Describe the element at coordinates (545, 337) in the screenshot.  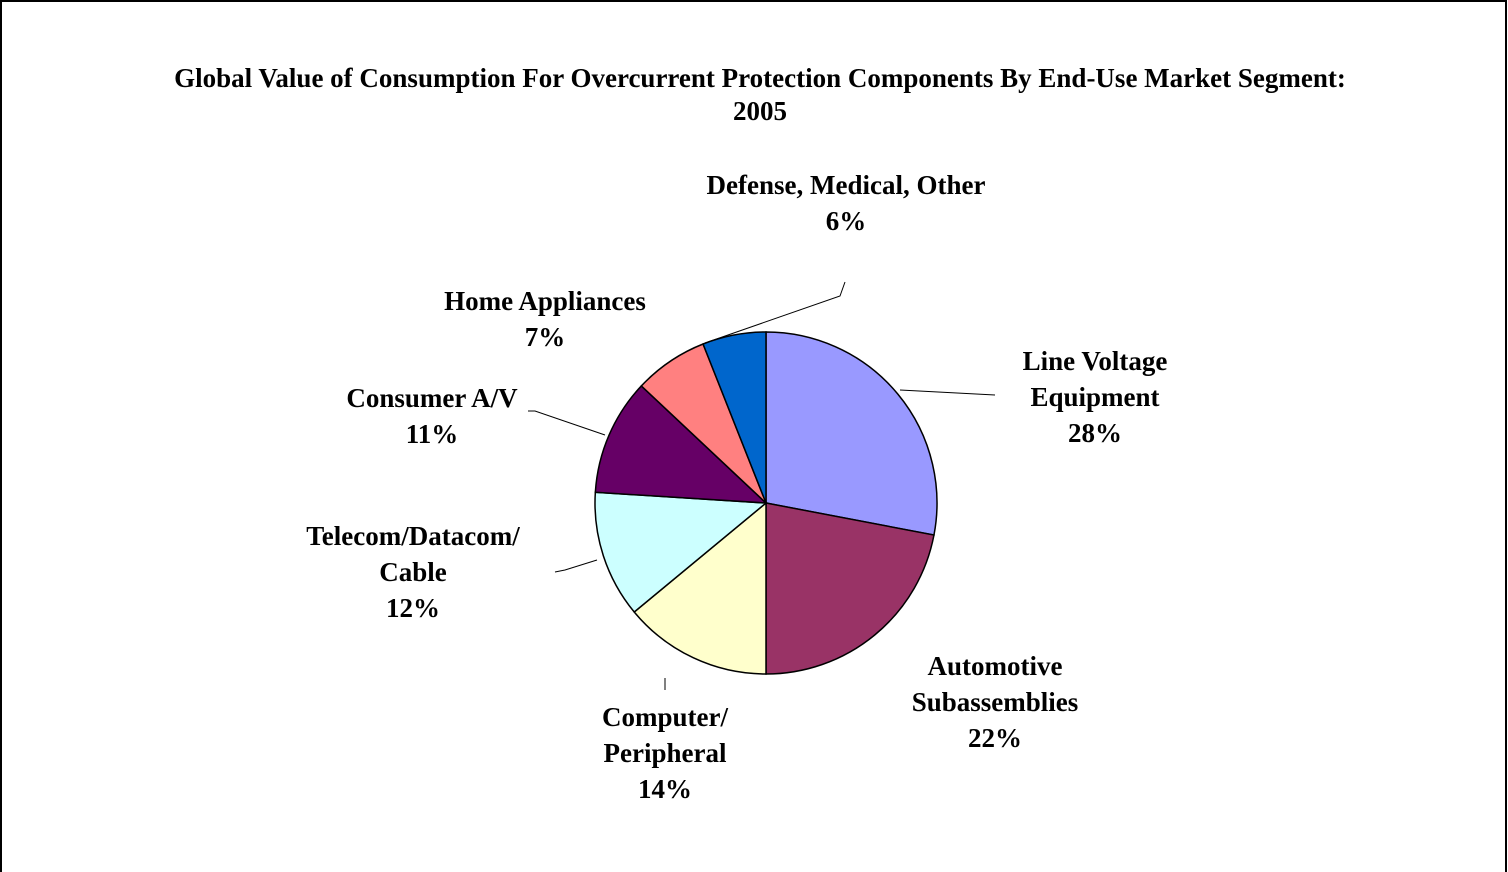
I see `value-label: 7%` at that location.